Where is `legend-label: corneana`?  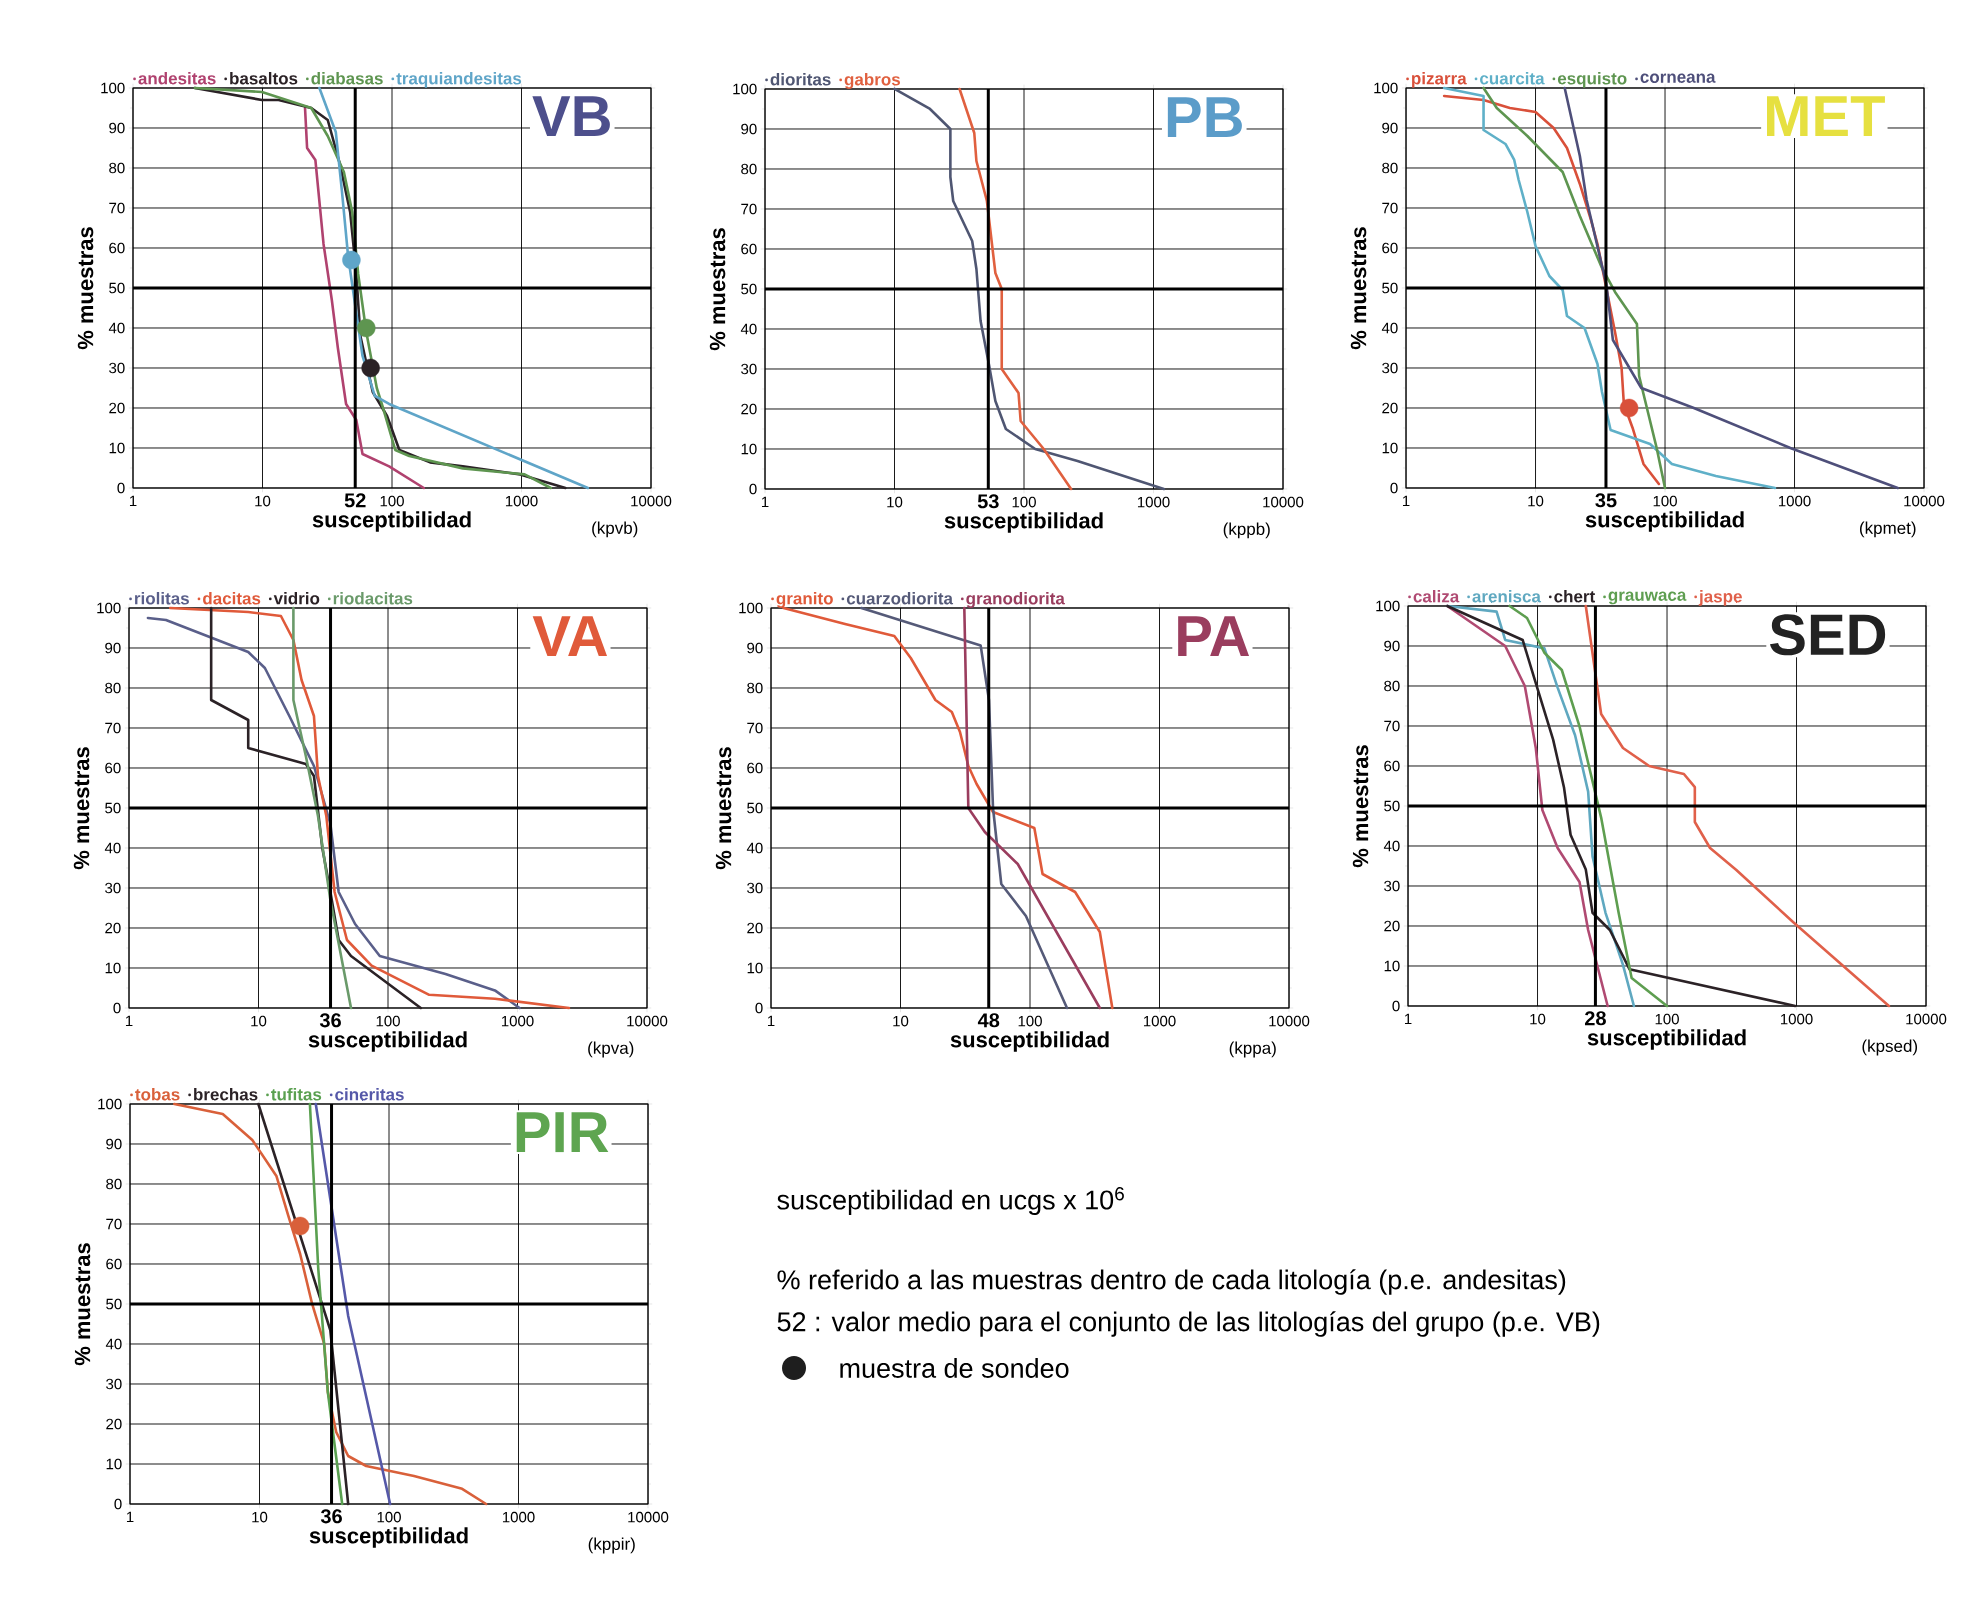 legend-label: corneana is located at coordinates (1678, 78).